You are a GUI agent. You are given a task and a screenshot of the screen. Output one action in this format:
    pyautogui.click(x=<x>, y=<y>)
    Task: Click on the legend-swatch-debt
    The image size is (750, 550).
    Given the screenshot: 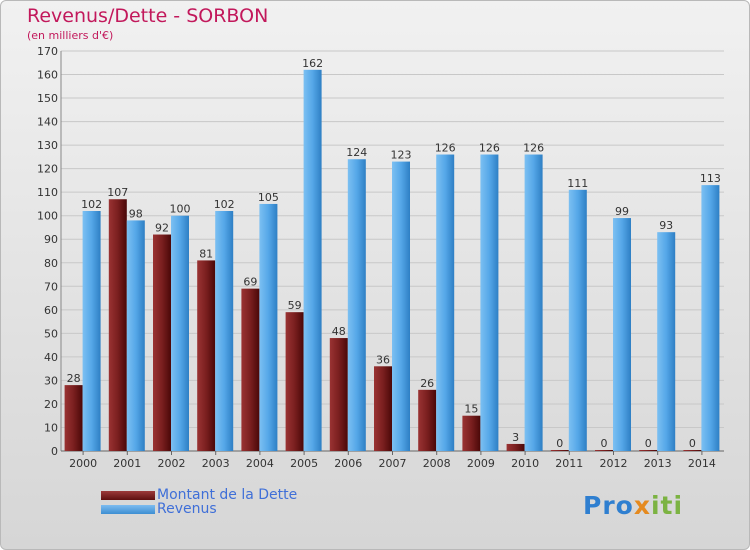 What is the action you would take?
    pyautogui.click(x=128, y=495)
    